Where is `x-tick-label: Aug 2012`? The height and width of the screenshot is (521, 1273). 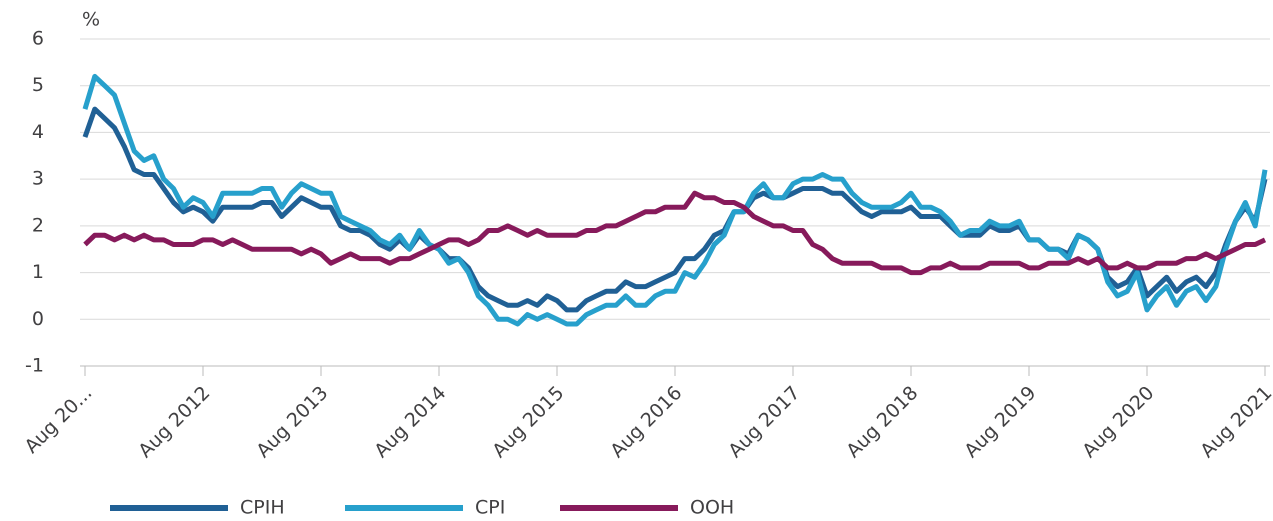 x-tick-label: Aug 2012 is located at coordinates (174, 422).